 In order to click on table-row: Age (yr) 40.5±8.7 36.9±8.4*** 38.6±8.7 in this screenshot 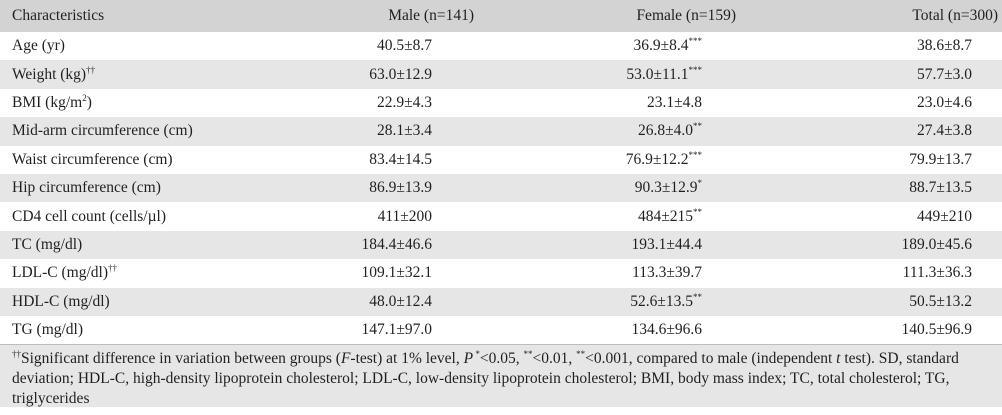, I will do `click(501, 46)`.